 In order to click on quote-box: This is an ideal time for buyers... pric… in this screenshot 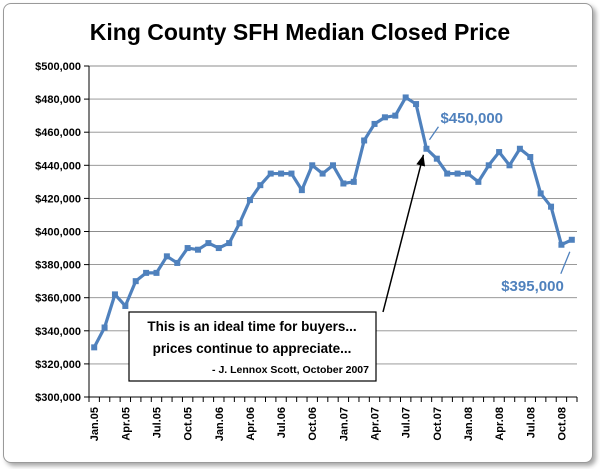, I will do `click(252, 346)`.